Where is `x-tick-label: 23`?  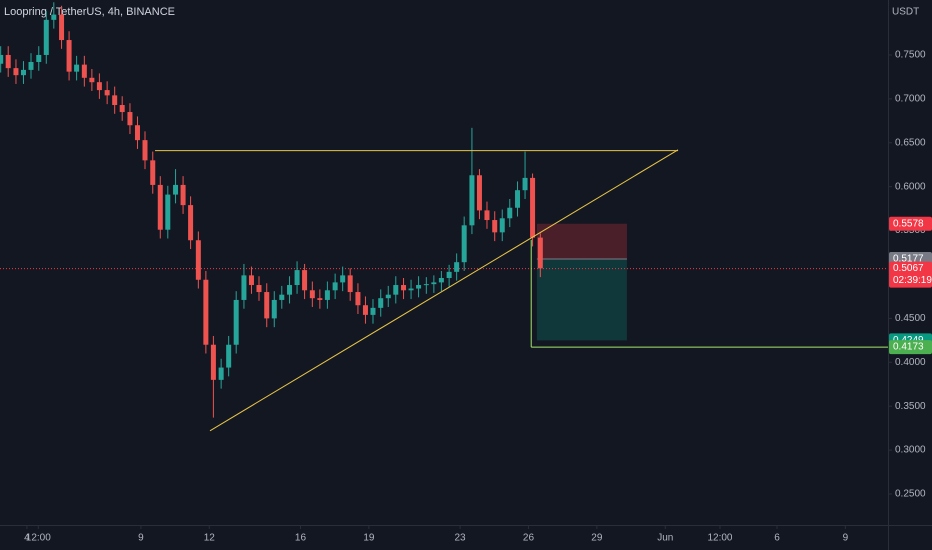 x-tick-label: 23 is located at coordinates (461, 538).